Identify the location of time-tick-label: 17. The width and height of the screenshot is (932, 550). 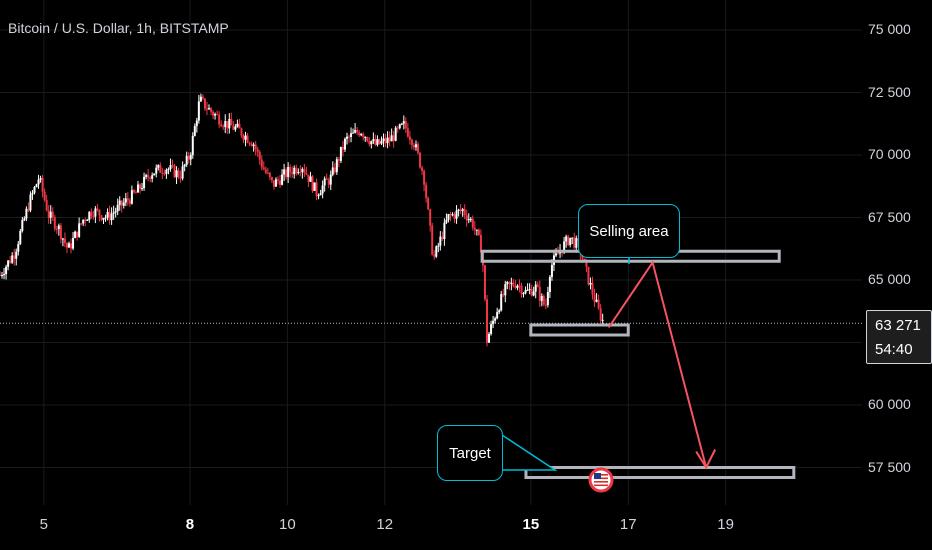
(628, 524).